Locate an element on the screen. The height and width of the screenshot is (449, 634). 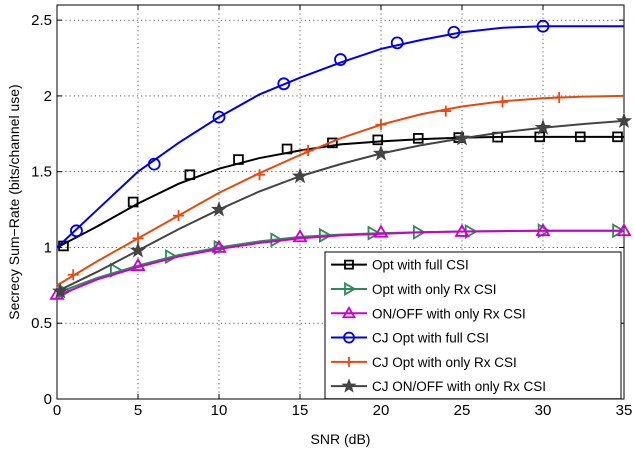
x-tick-label: 0 is located at coordinates (57, 410).